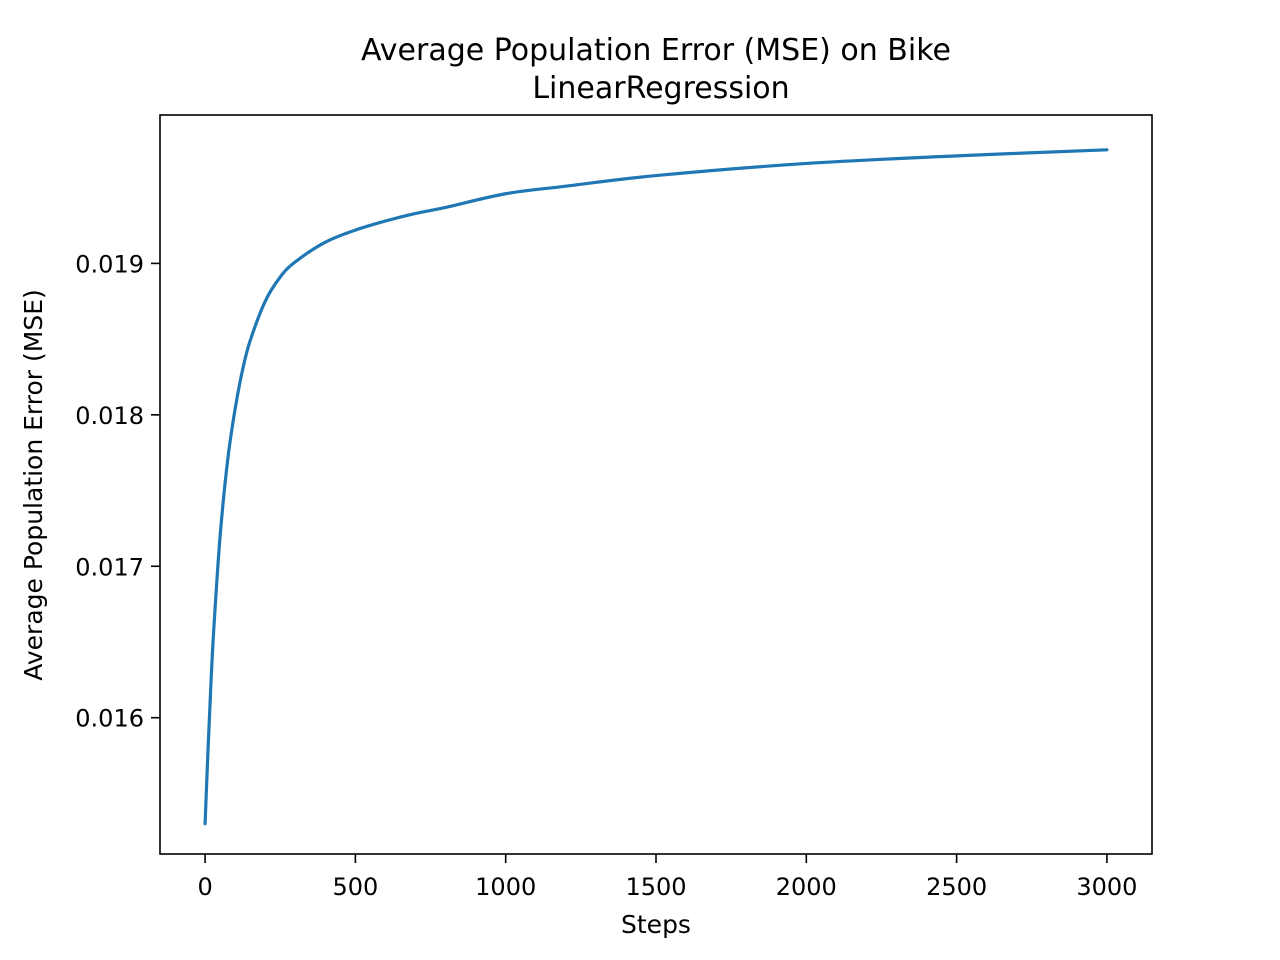  What do you see at coordinates (660, 88) in the screenshot?
I see `chart-subtitle: LinearRegression` at bounding box center [660, 88].